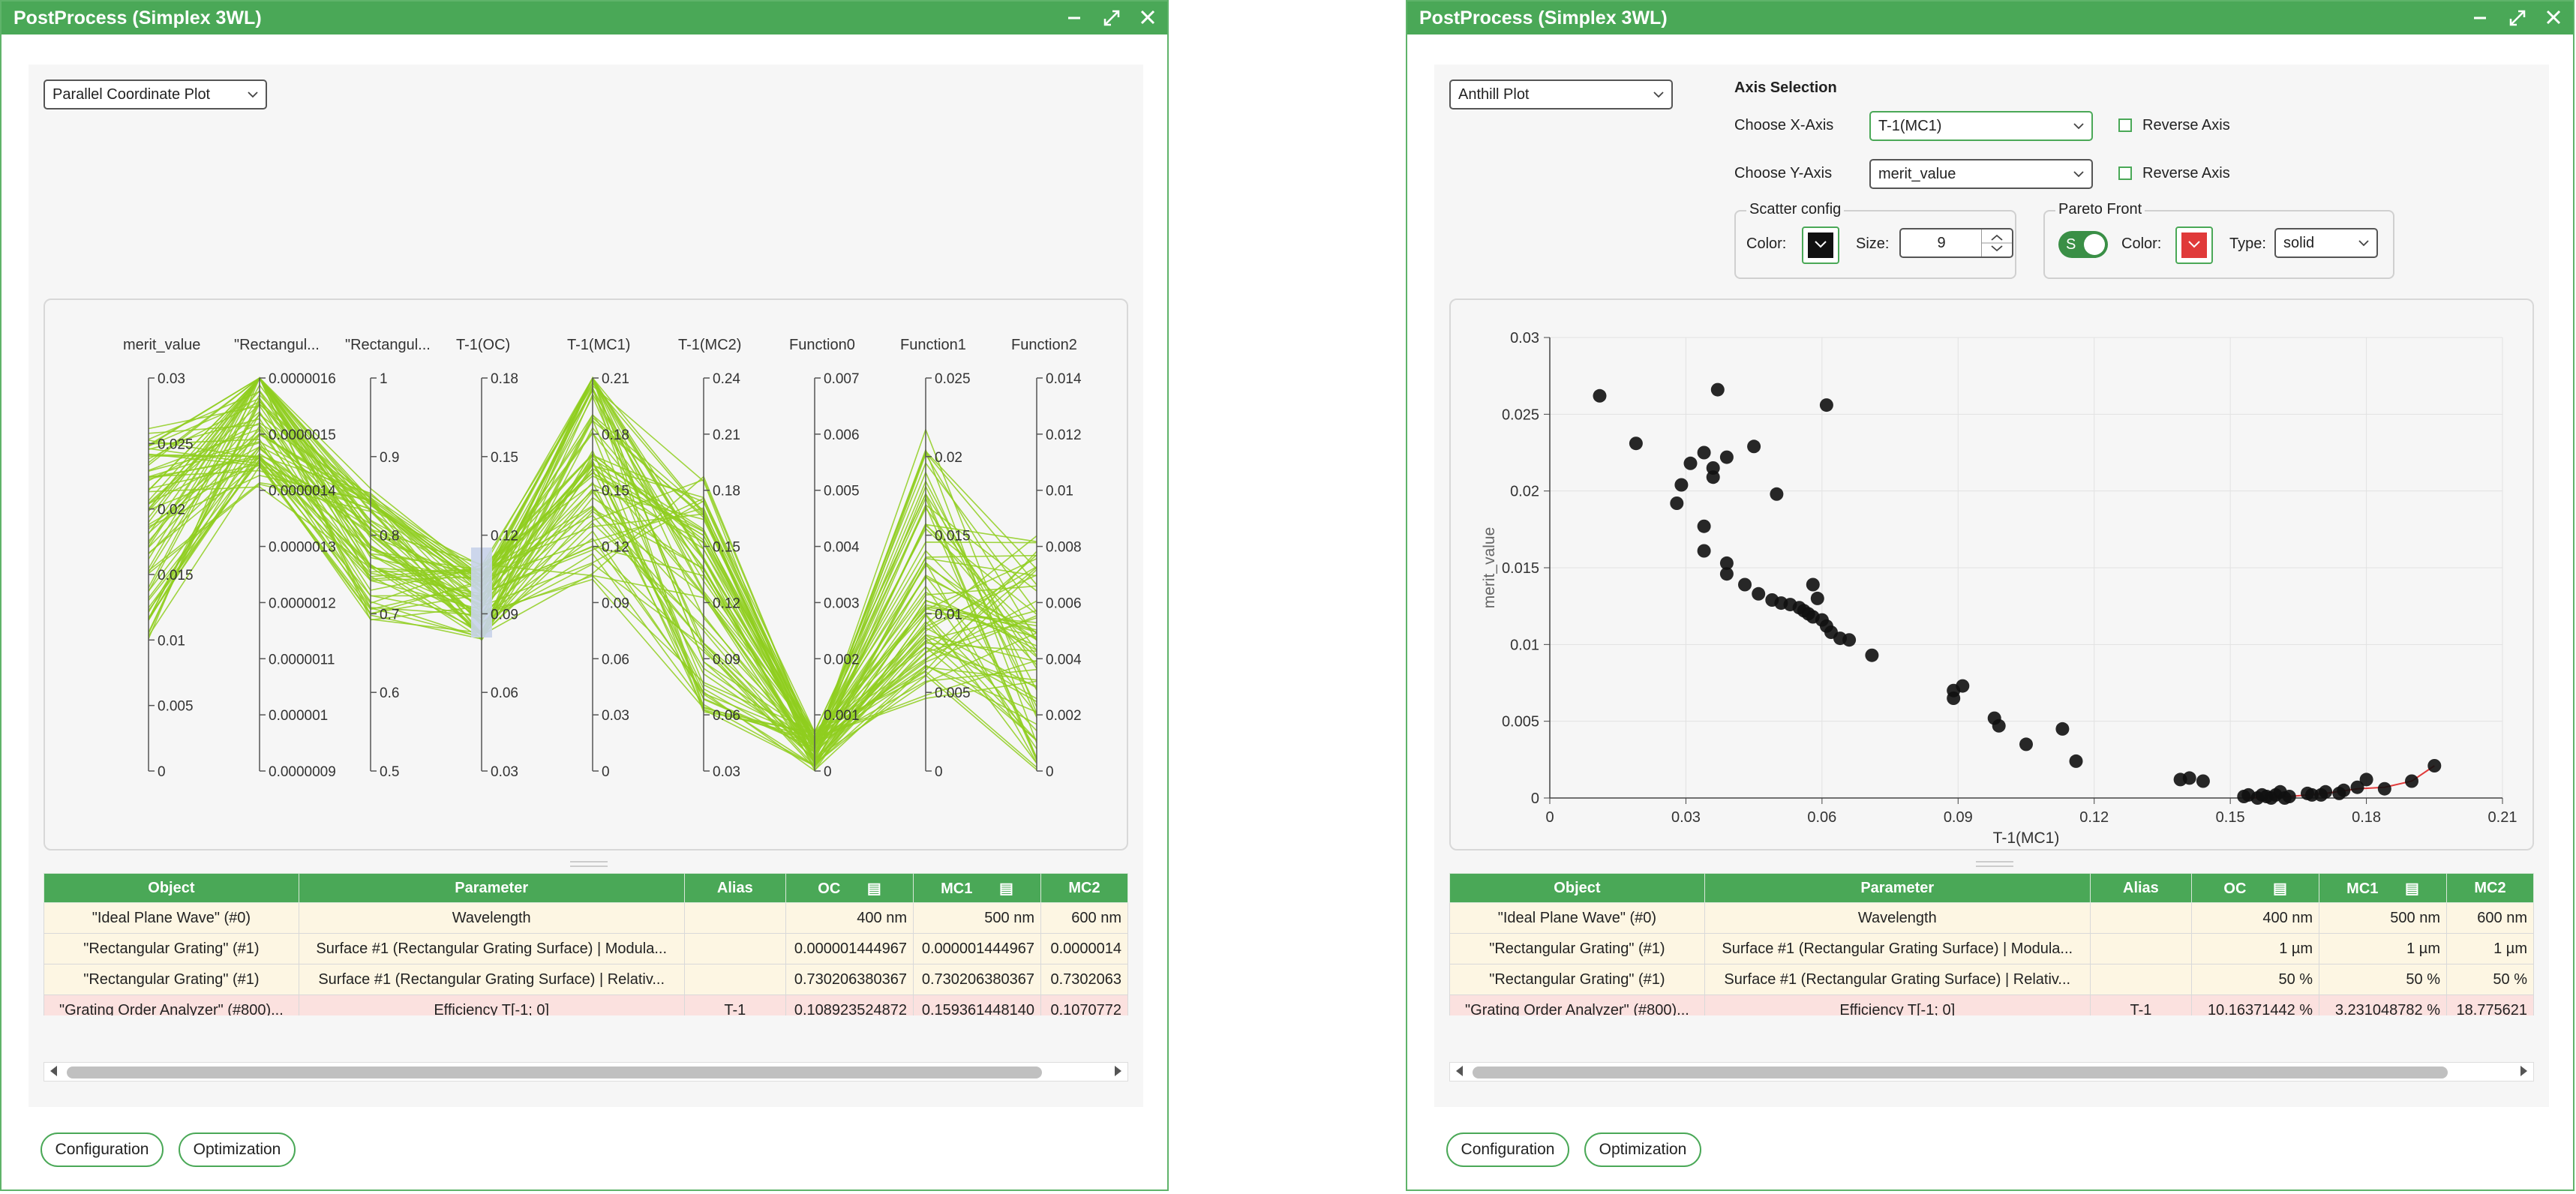 Image resolution: width=2576 pixels, height=1194 pixels. I want to click on table-cell: 0.0000014, so click(1084, 948).